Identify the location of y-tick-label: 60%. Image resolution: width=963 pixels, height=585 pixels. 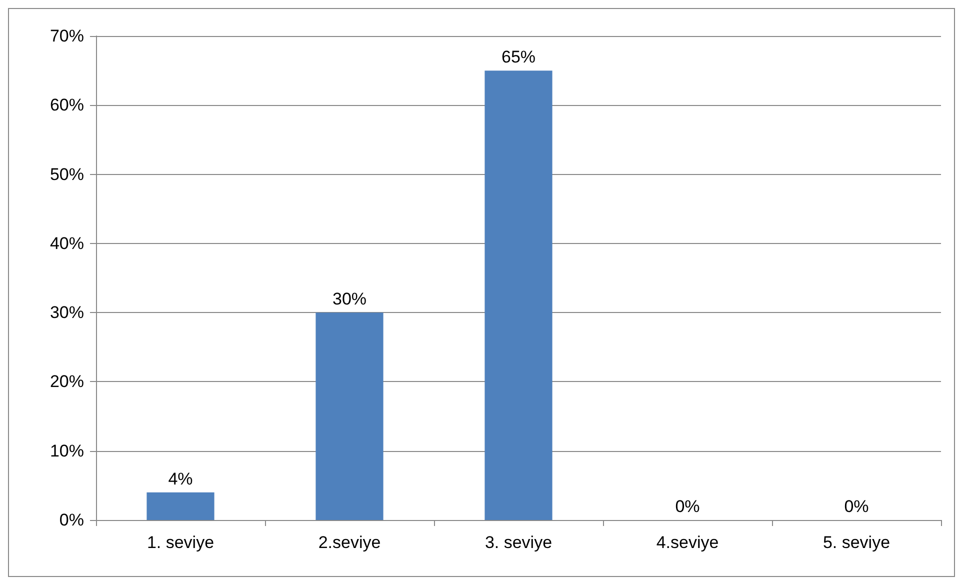
(67, 105).